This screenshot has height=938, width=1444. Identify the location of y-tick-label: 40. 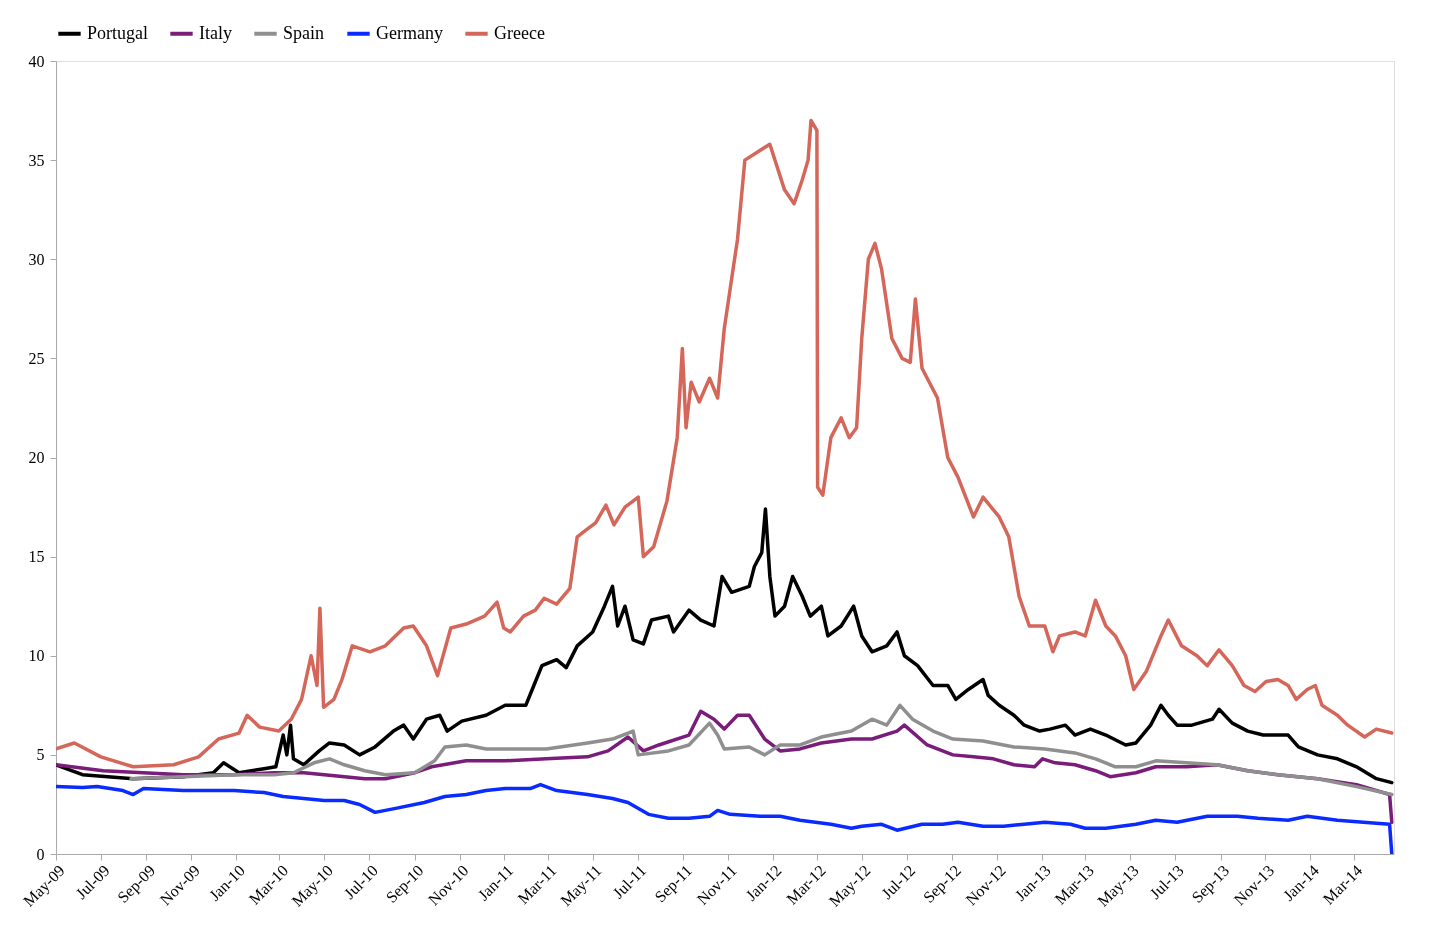
(36, 61).